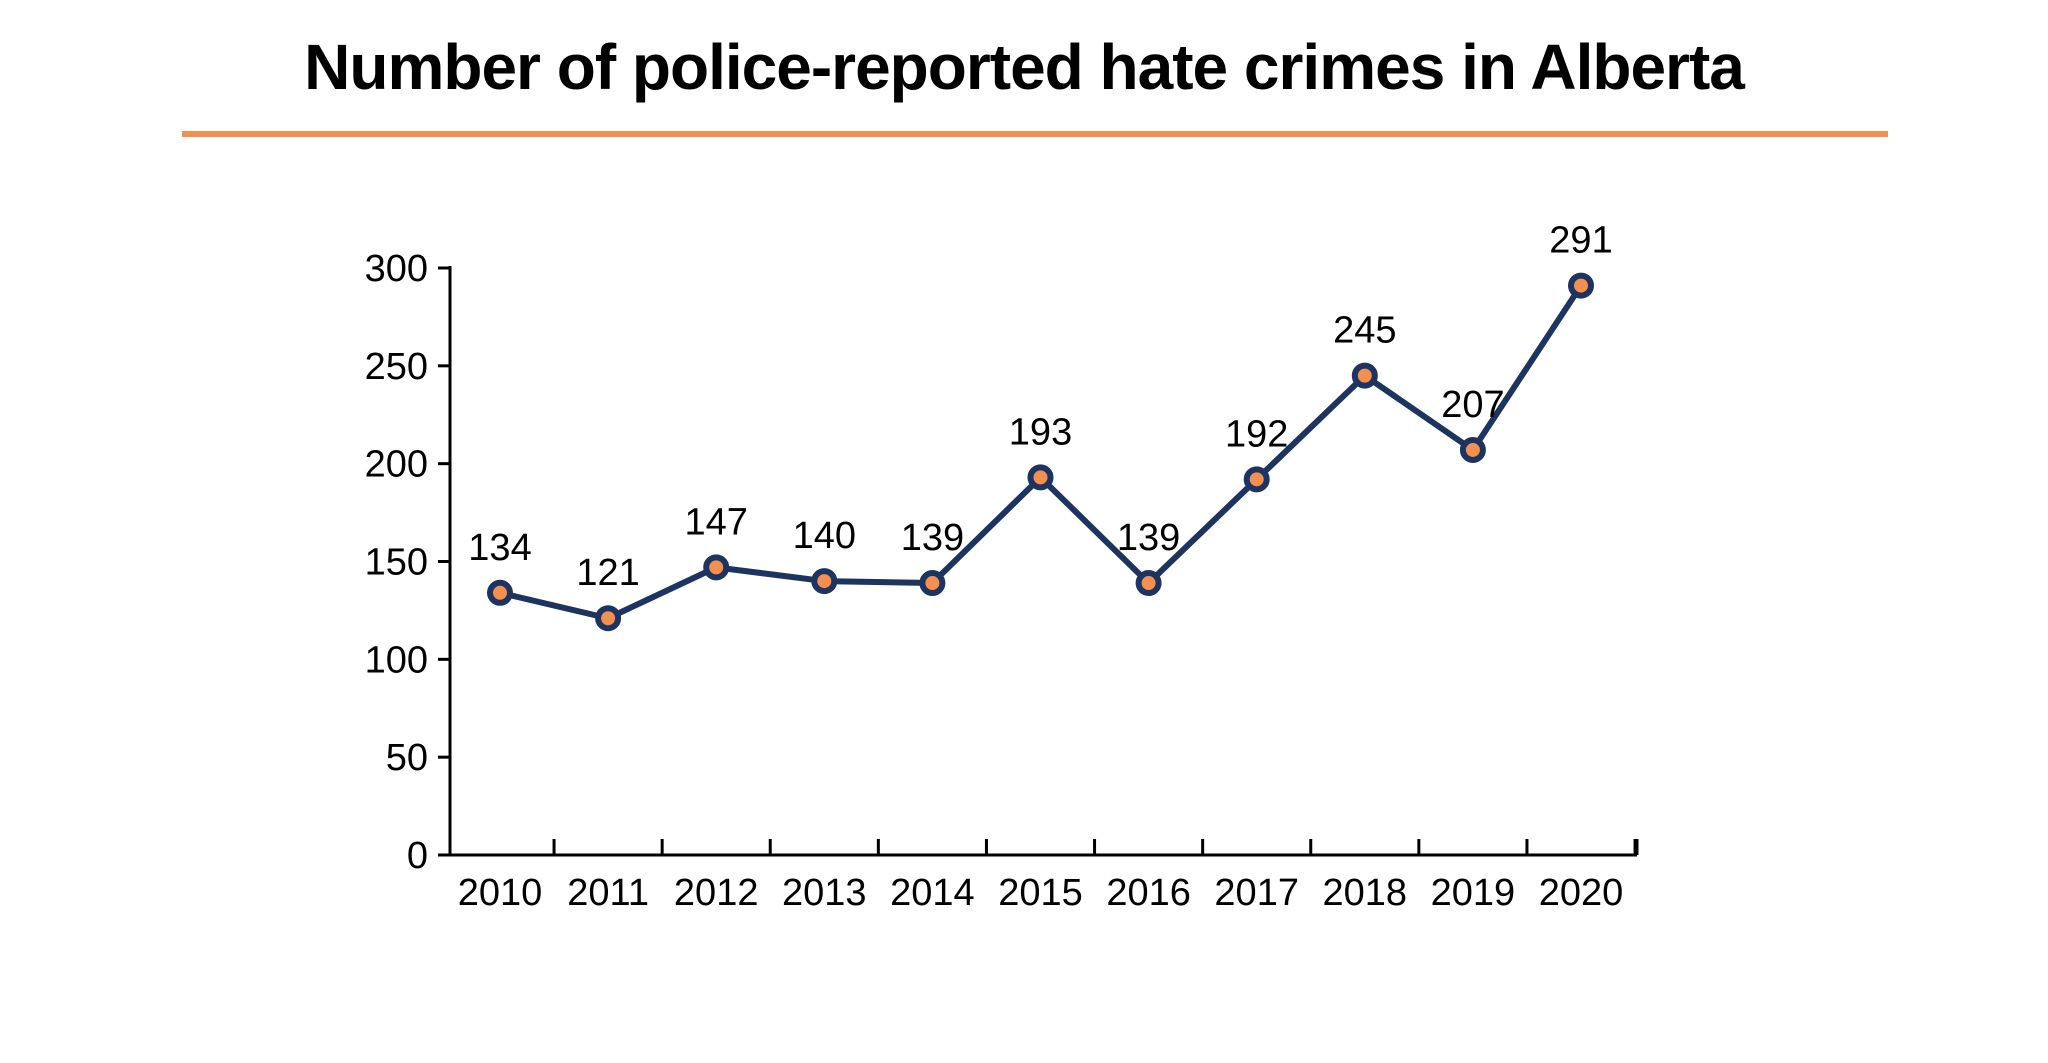  Describe the element at coordinates (417, 856) in the screenshot. I see `y-tick-label: 0` at that location.